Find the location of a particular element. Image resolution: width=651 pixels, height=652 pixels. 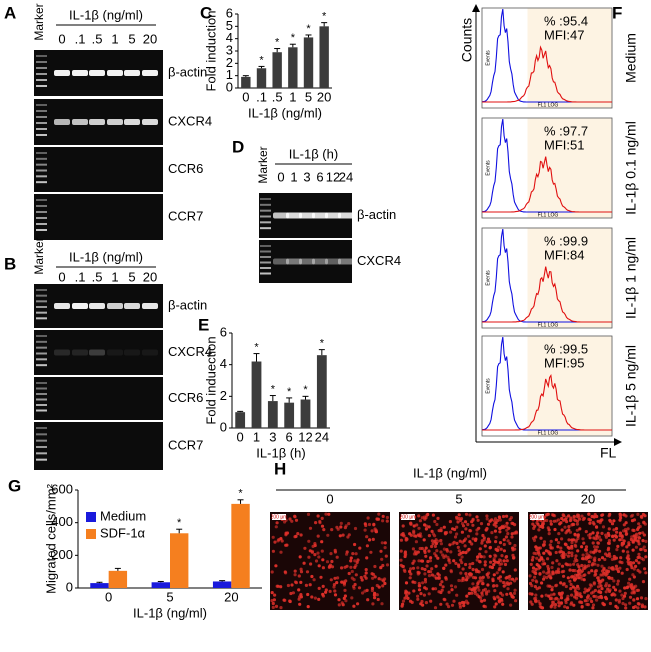

treatment-label: IL-1β (ng/ml) is located at coordinates (106, 256).